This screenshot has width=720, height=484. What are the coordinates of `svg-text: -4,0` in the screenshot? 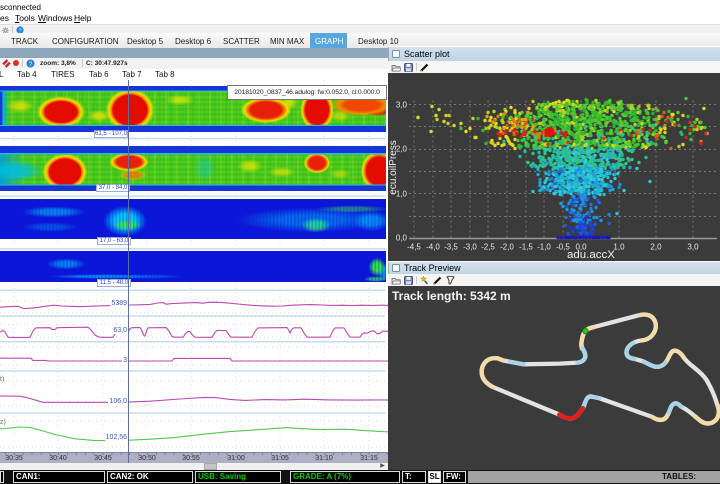 It's located at (433, 246).